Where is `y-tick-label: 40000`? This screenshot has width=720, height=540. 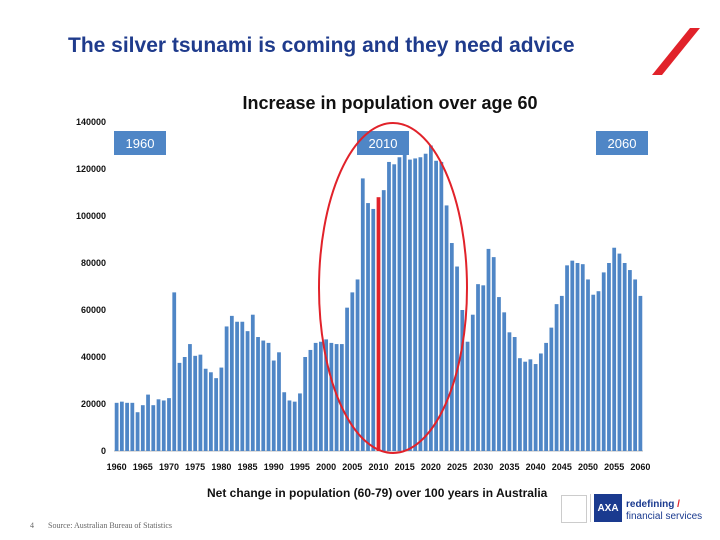 y-tick-label: 40000 is located at coordinates (93, 357).